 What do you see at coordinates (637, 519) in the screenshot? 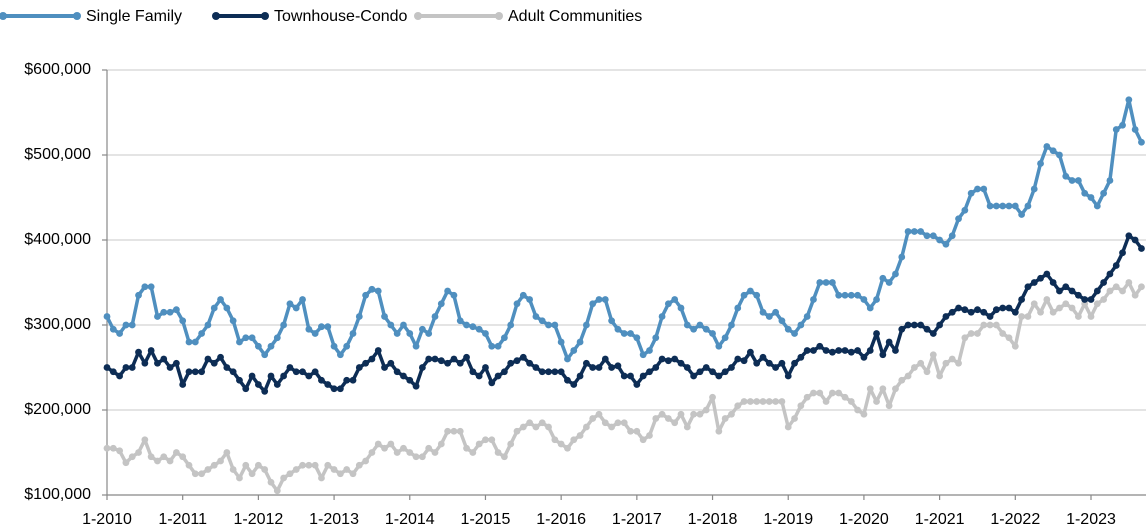
I see `x-tick-label: 1-2017` at bounding box center [637, 519].